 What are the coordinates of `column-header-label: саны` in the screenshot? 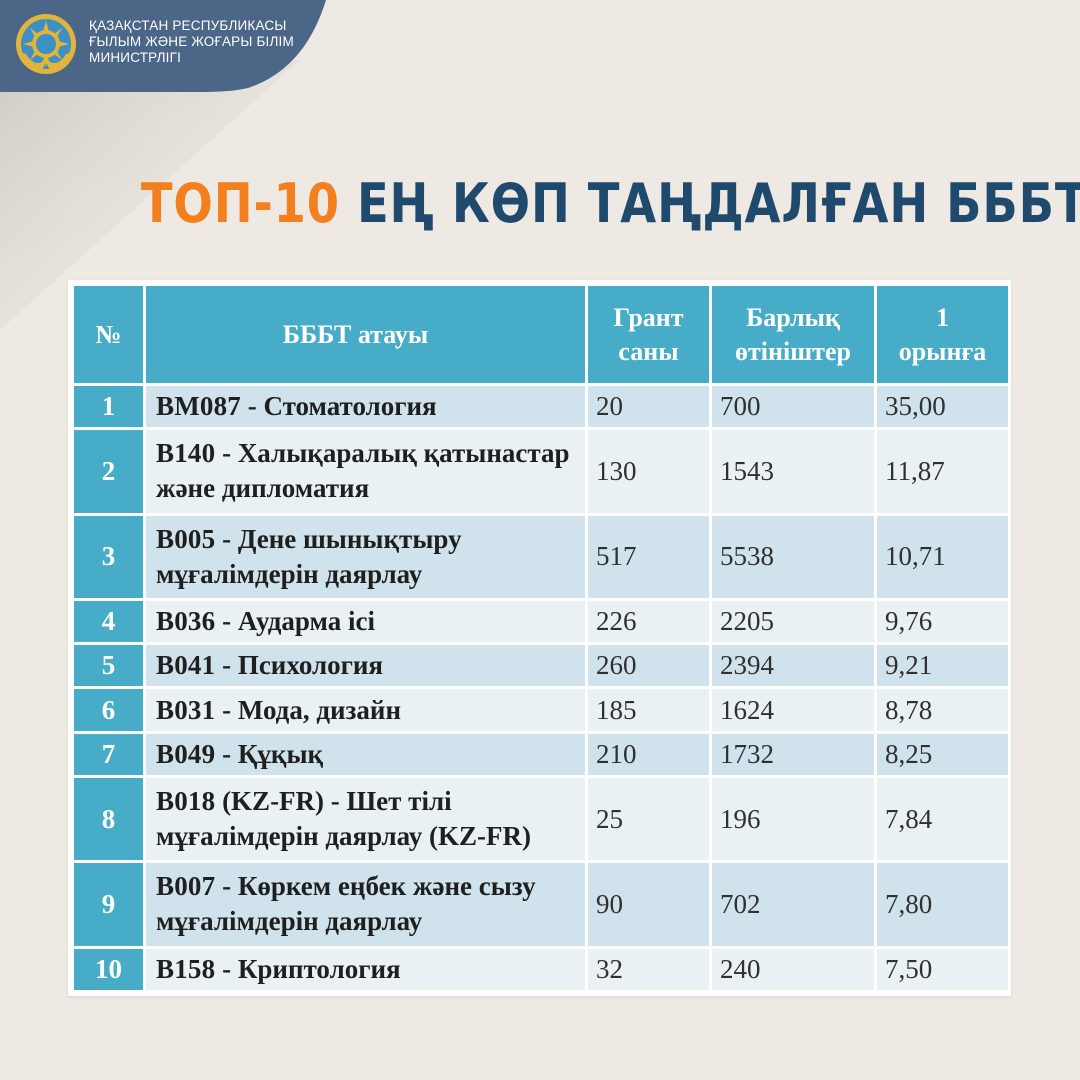 It's located at (648, 351).